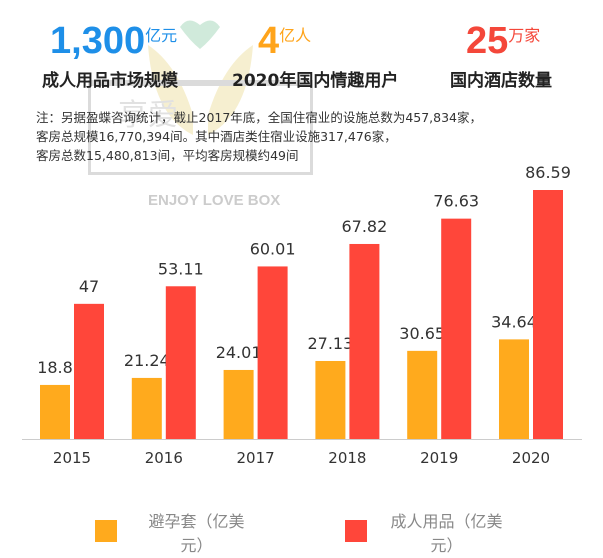  What do you see at coordinates (72, 458) in the screenshot?
I see `x-tick-label: 2015` at bounding box center [72, 458].